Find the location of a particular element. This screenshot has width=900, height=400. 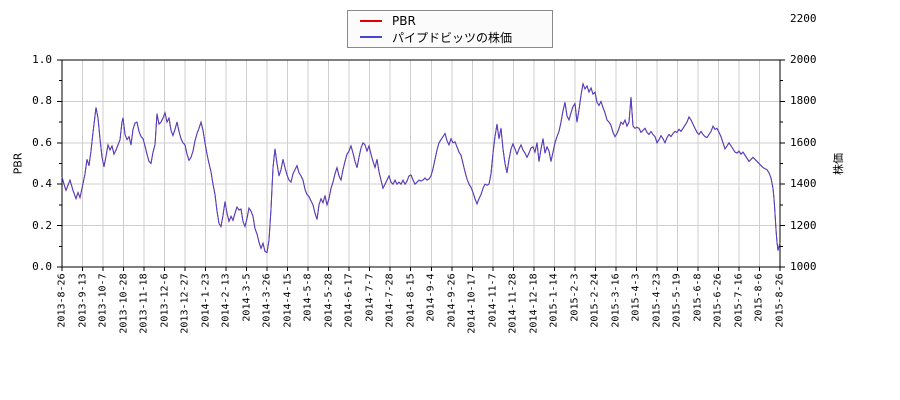

x-axis-tick-label: 2015-1-14 is located at coordinates (554, 300).